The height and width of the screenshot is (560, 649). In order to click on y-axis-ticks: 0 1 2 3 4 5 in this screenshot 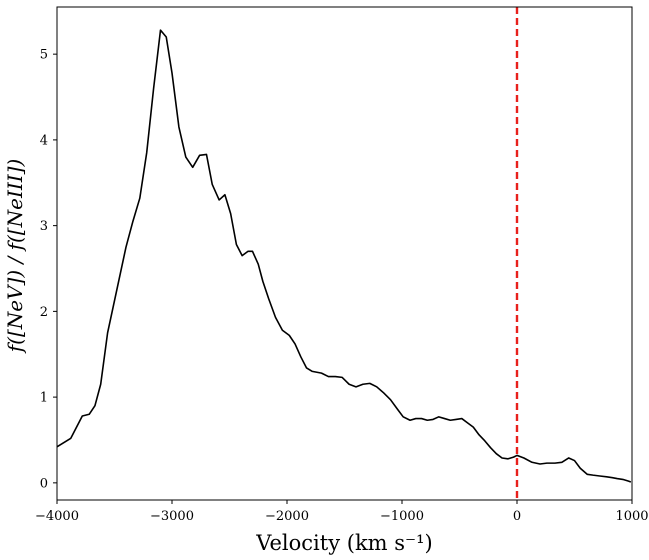, I will do `click(48, 270)`.